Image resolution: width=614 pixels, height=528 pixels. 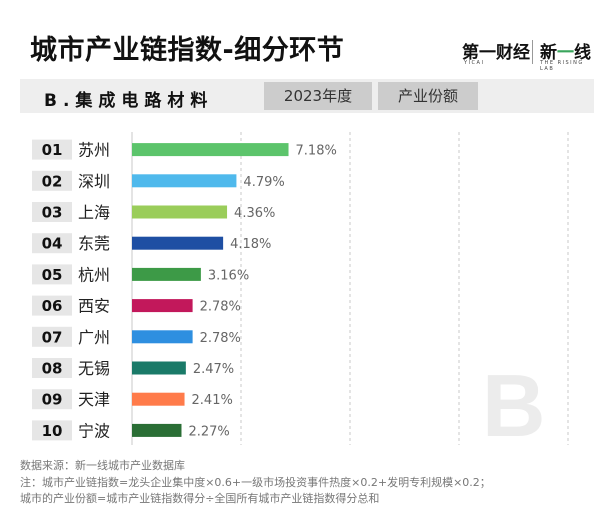 What do you see at coordinates (514, 405) in the screenshot?
I see `watermark-letter: B` at bounding box center [514, 405].